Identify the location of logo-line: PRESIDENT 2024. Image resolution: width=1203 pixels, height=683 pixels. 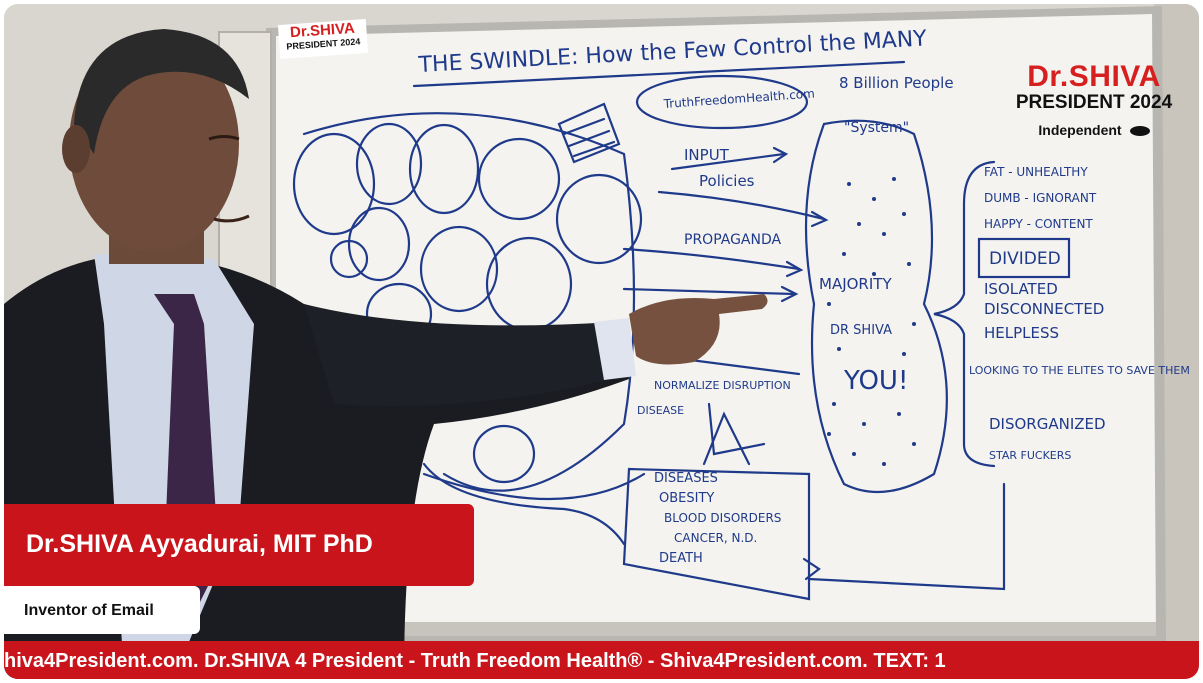
(1094, 102).